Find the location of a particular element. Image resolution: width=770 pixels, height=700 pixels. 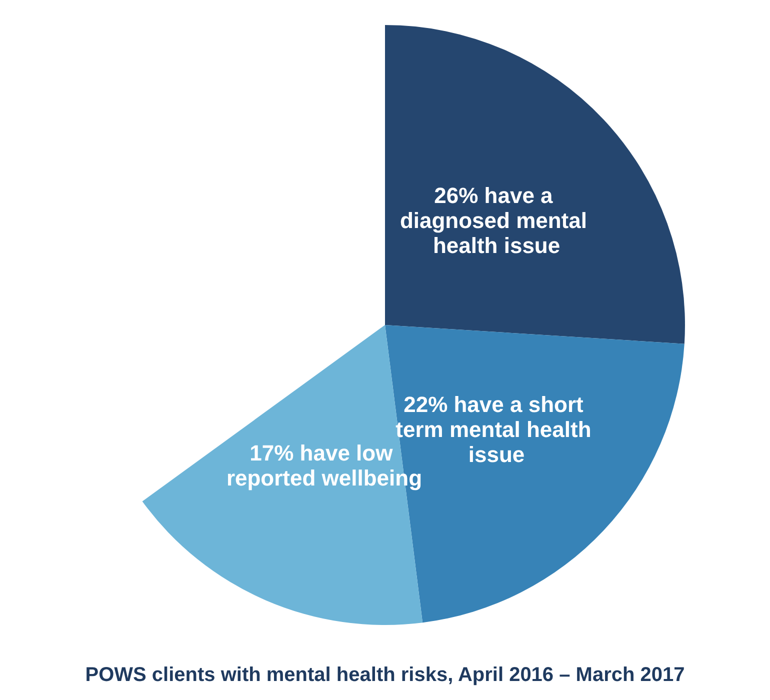

slice-label: 26% have a diagnosed mental health issue is located at coordinates (497, 220).